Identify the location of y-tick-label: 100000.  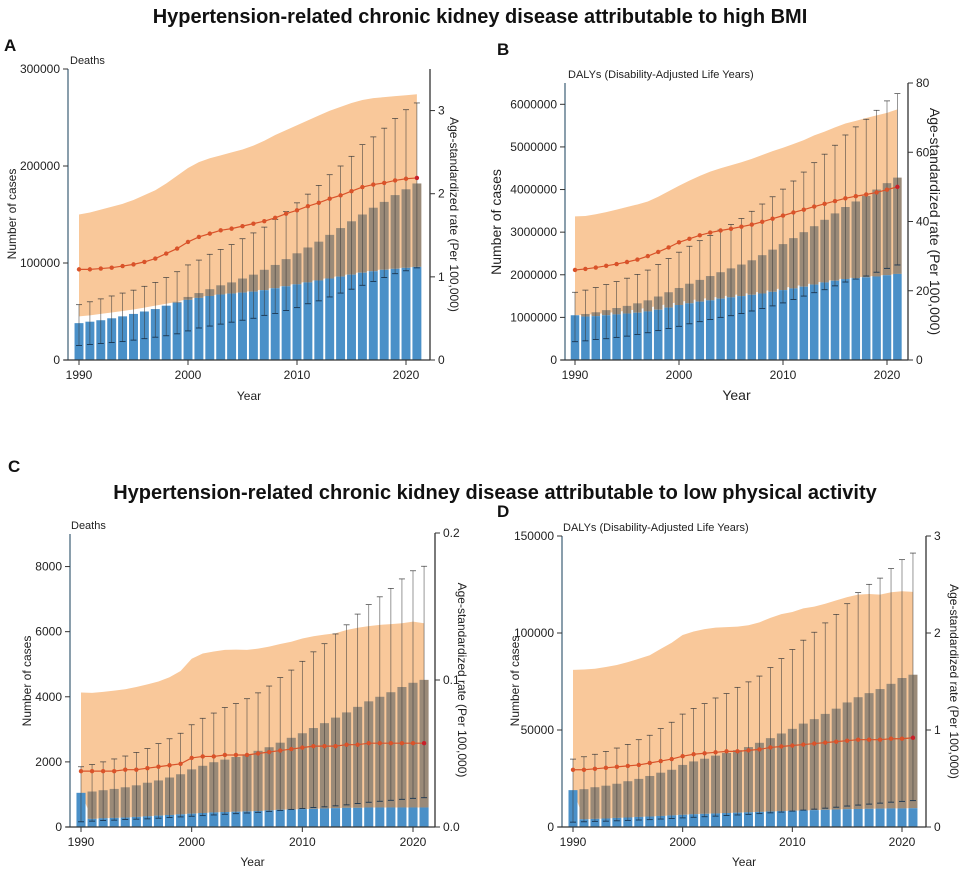
(40, 263).